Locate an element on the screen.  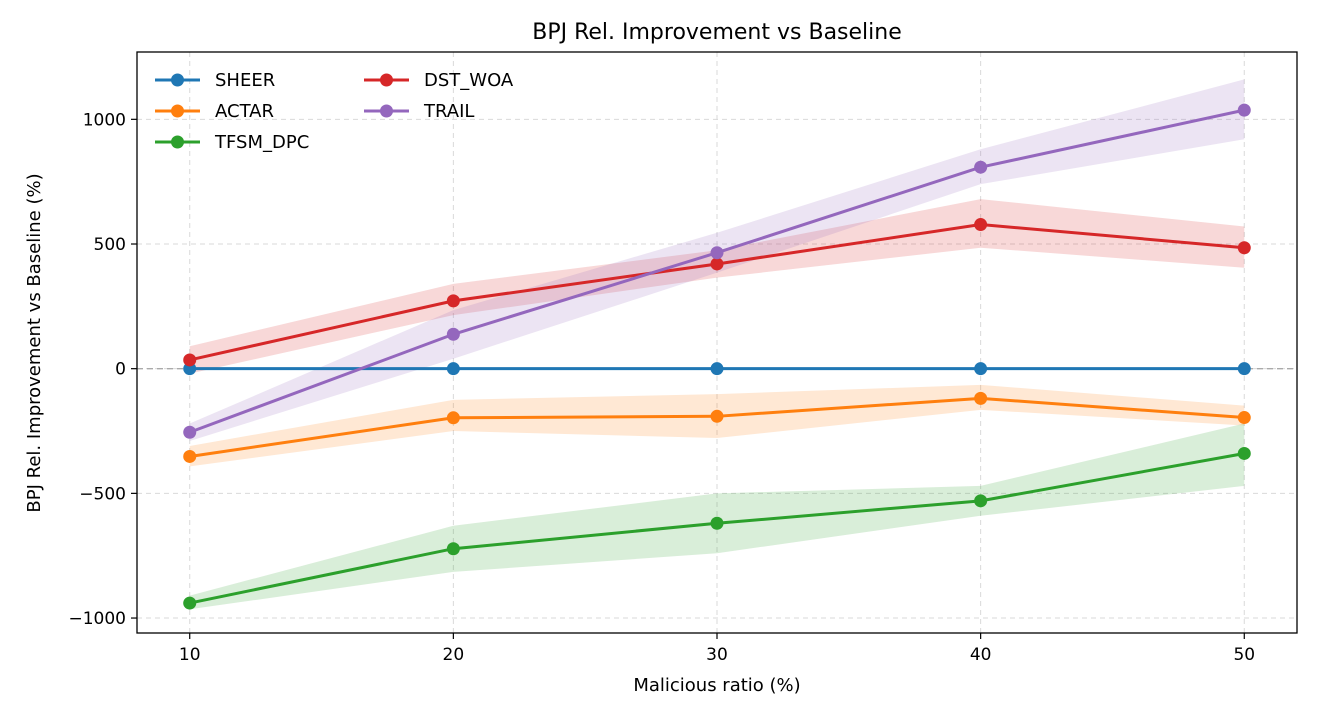
legend-tfsm-dpc-marker is located at coordinates (177, 142).